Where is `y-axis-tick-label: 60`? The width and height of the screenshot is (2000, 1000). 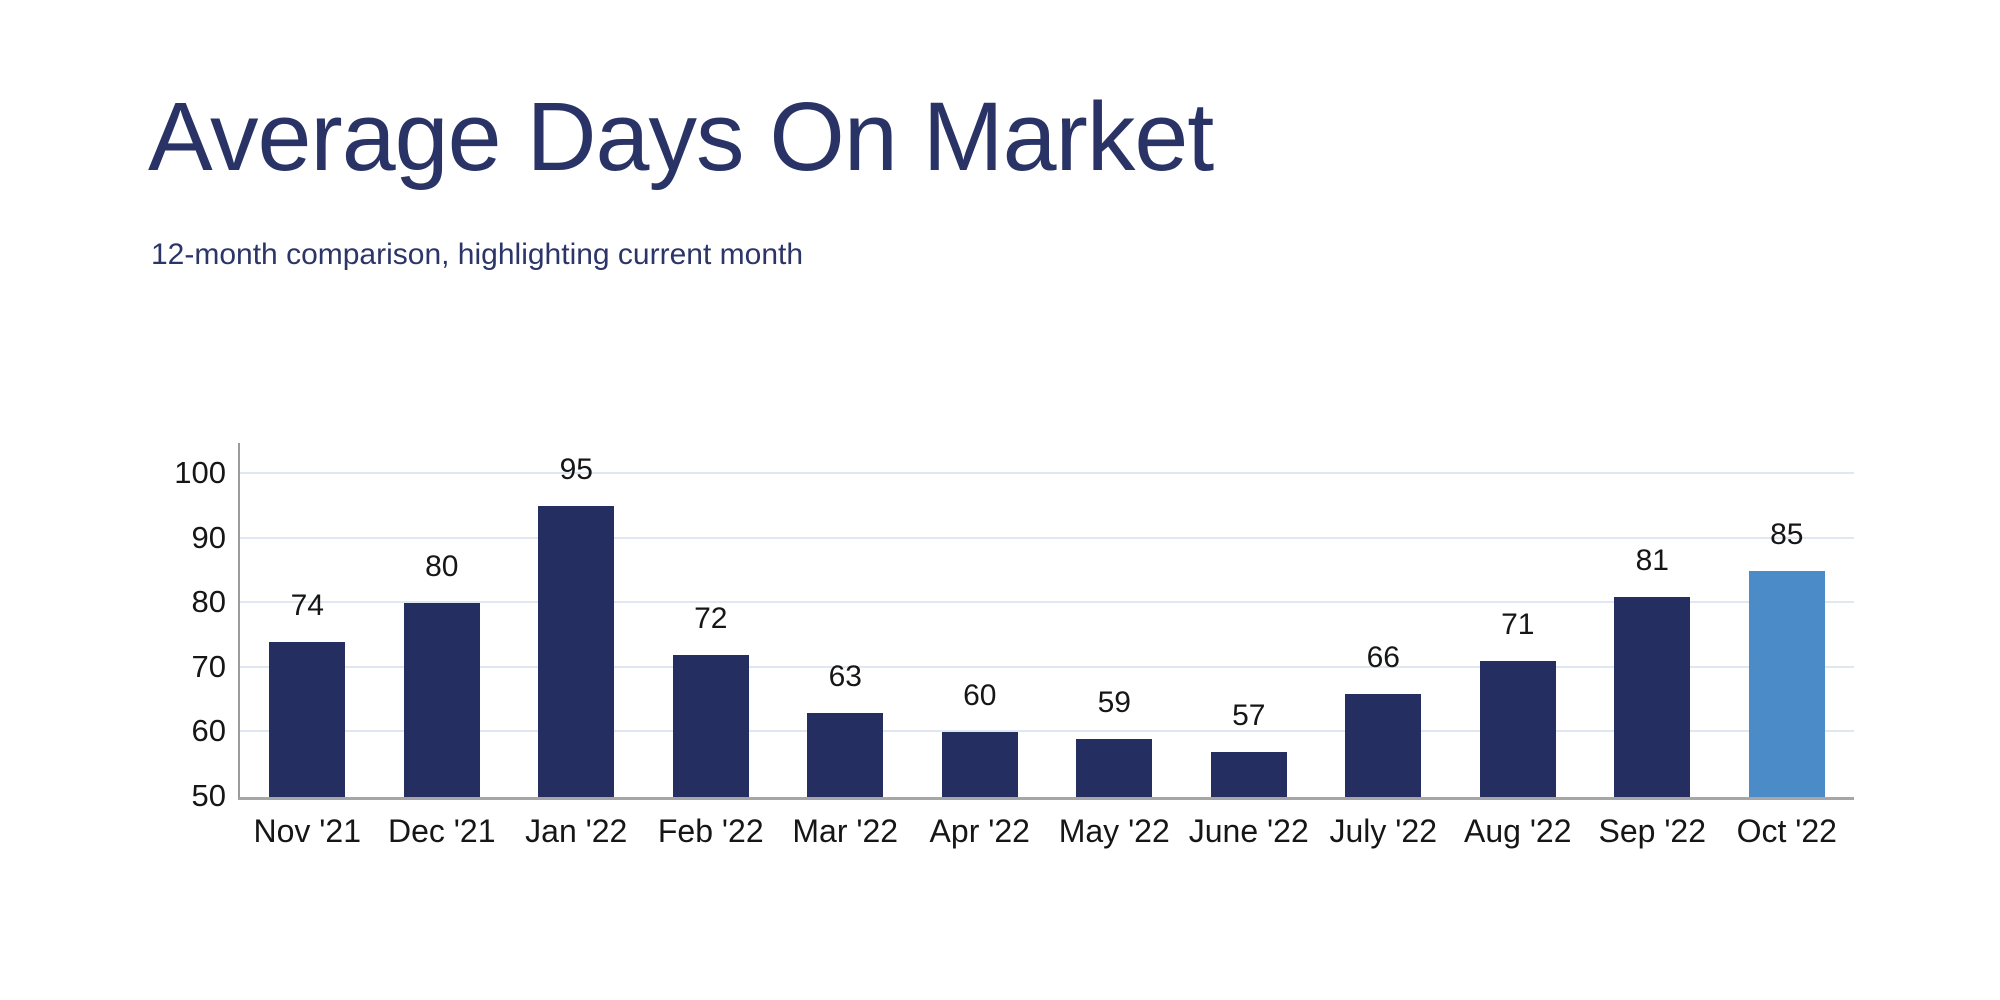
y-axis-tick-label: 60 is located at coordinates (208, 731).